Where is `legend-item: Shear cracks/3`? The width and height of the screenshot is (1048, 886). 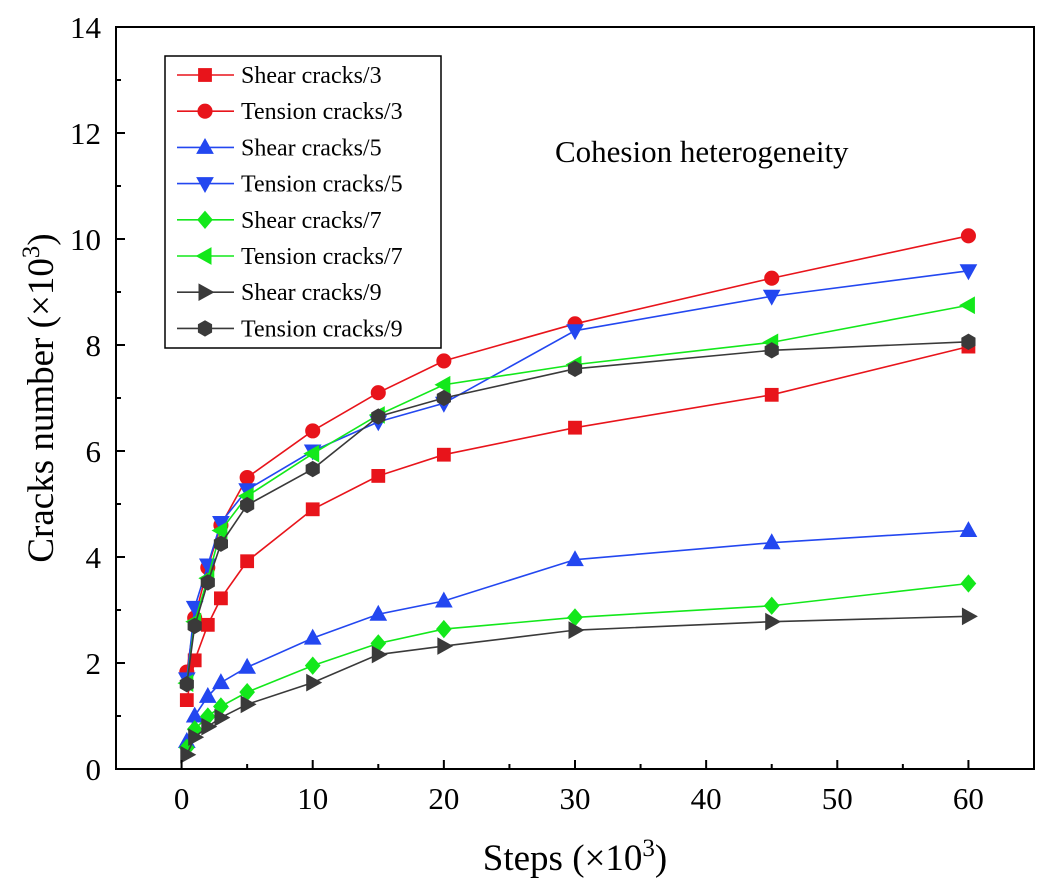
legend-item: Shear cracks/3 is located at coordinates (279, 76).